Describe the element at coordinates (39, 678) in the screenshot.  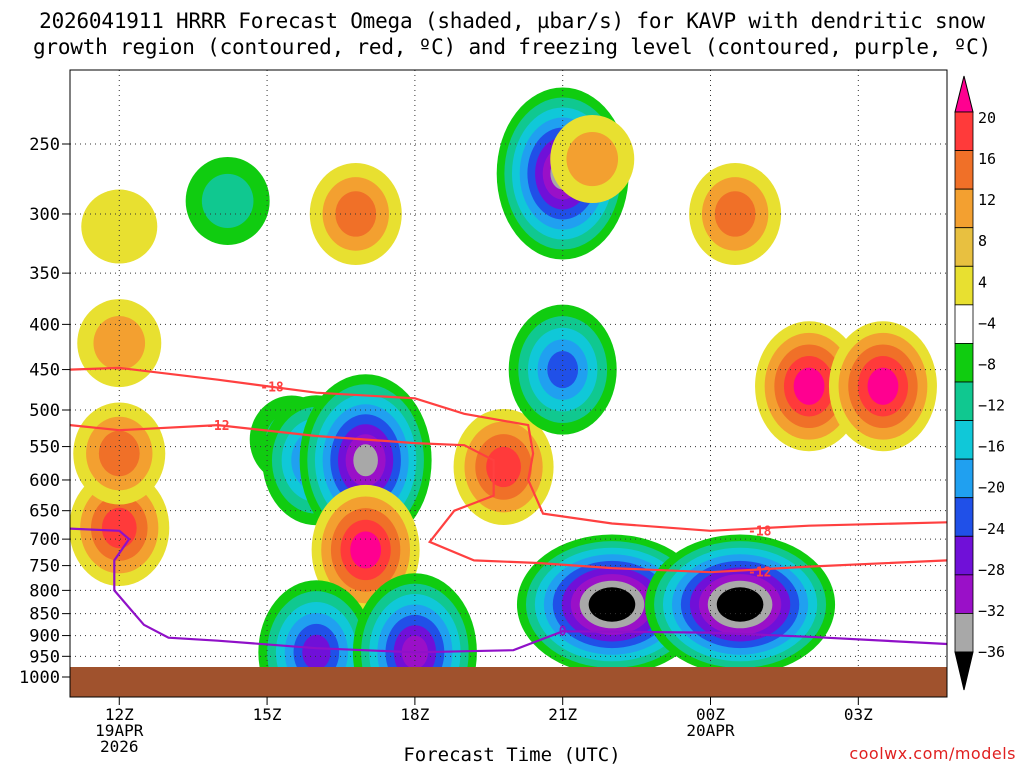
I see `y-tick-label-1000: 1000` at that location.